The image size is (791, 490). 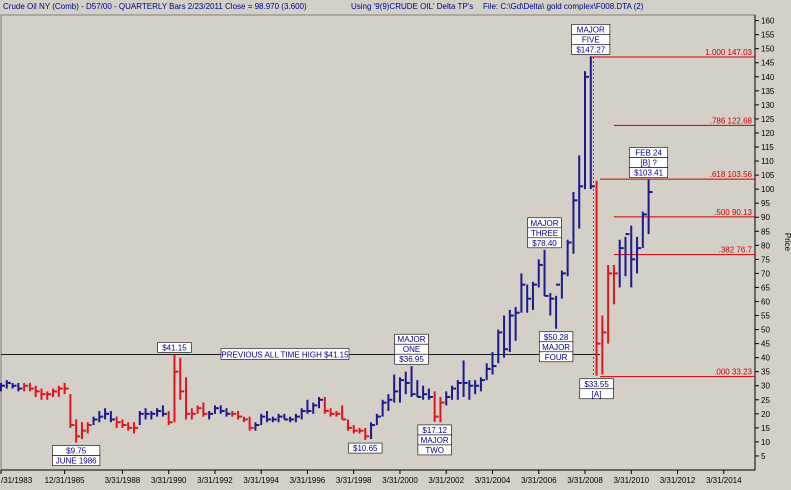 What do you see at coordinates (768, 63) in the screenshot?
I see `y-tick-label: 145` at bounding box center [768, 63].